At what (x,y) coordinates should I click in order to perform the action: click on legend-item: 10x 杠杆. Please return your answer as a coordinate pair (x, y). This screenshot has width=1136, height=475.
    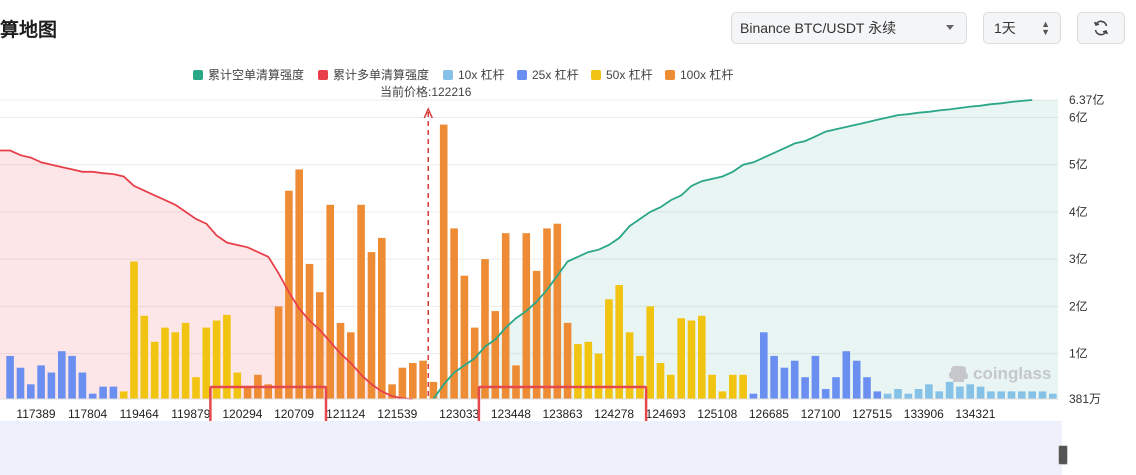
    Looking at the image, I should click on (474, 74).